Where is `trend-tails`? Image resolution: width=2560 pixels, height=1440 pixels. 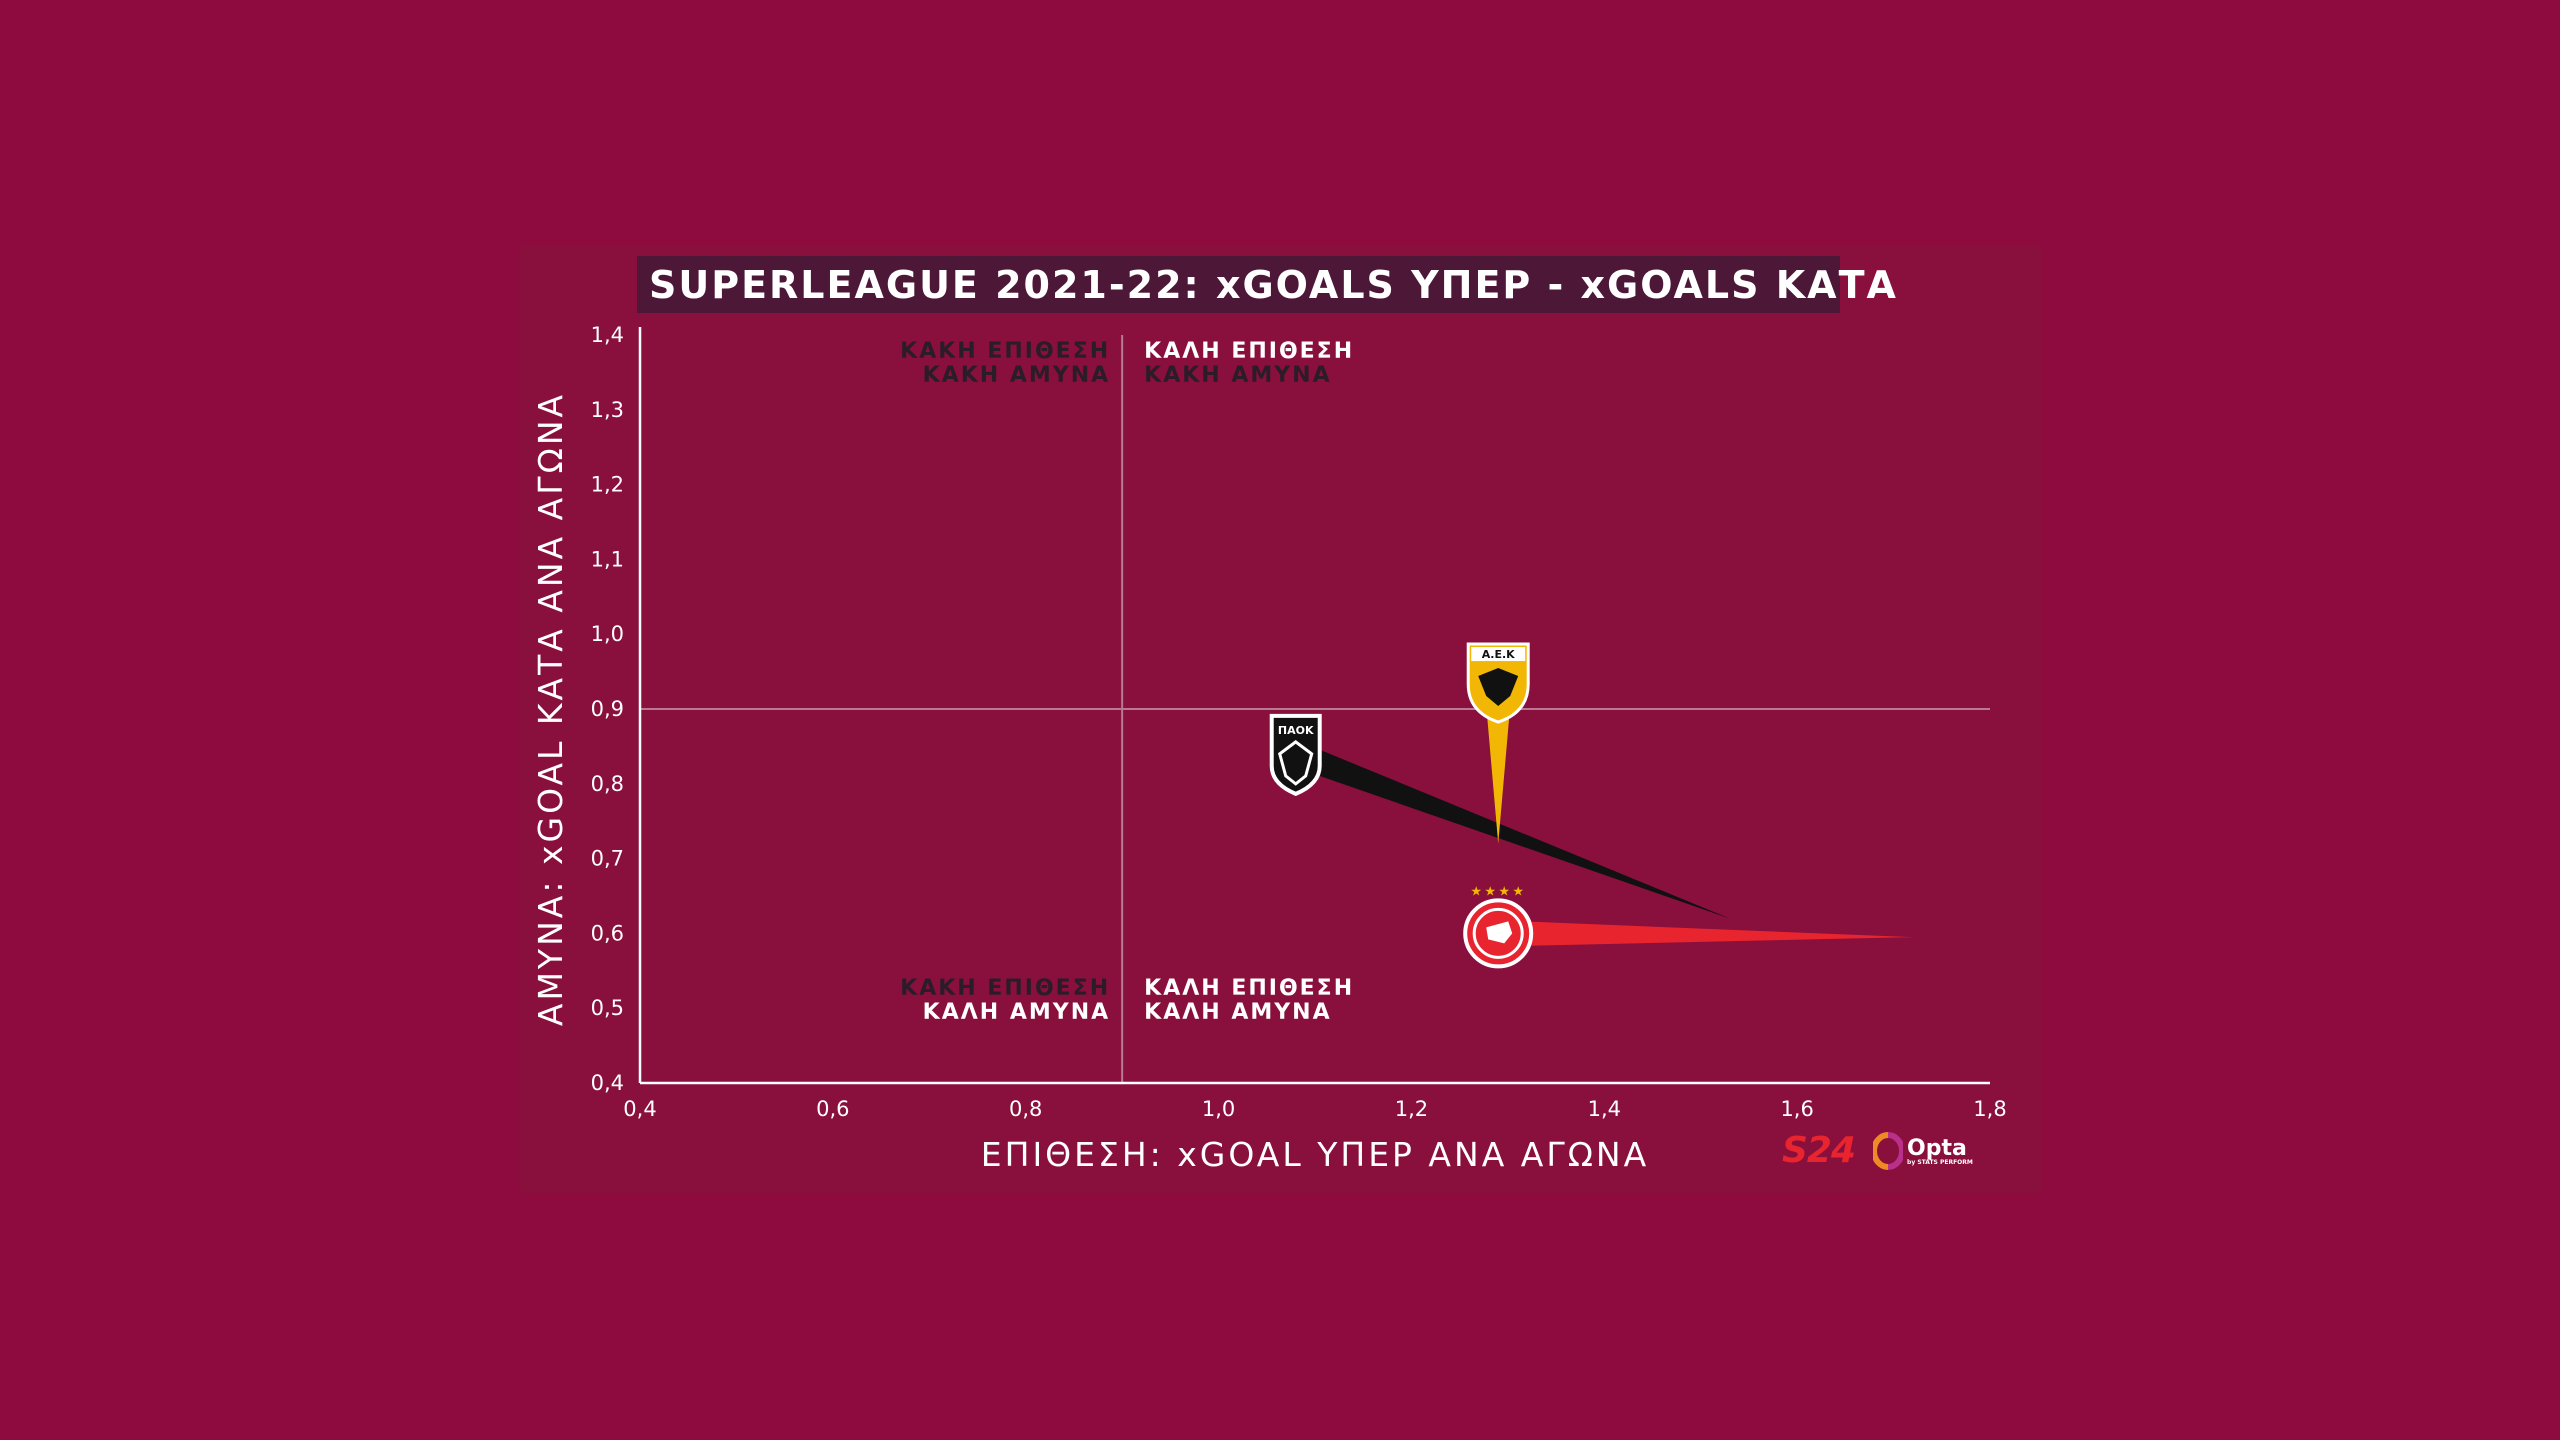
trend-tails is located at coordinates (1602, 820).